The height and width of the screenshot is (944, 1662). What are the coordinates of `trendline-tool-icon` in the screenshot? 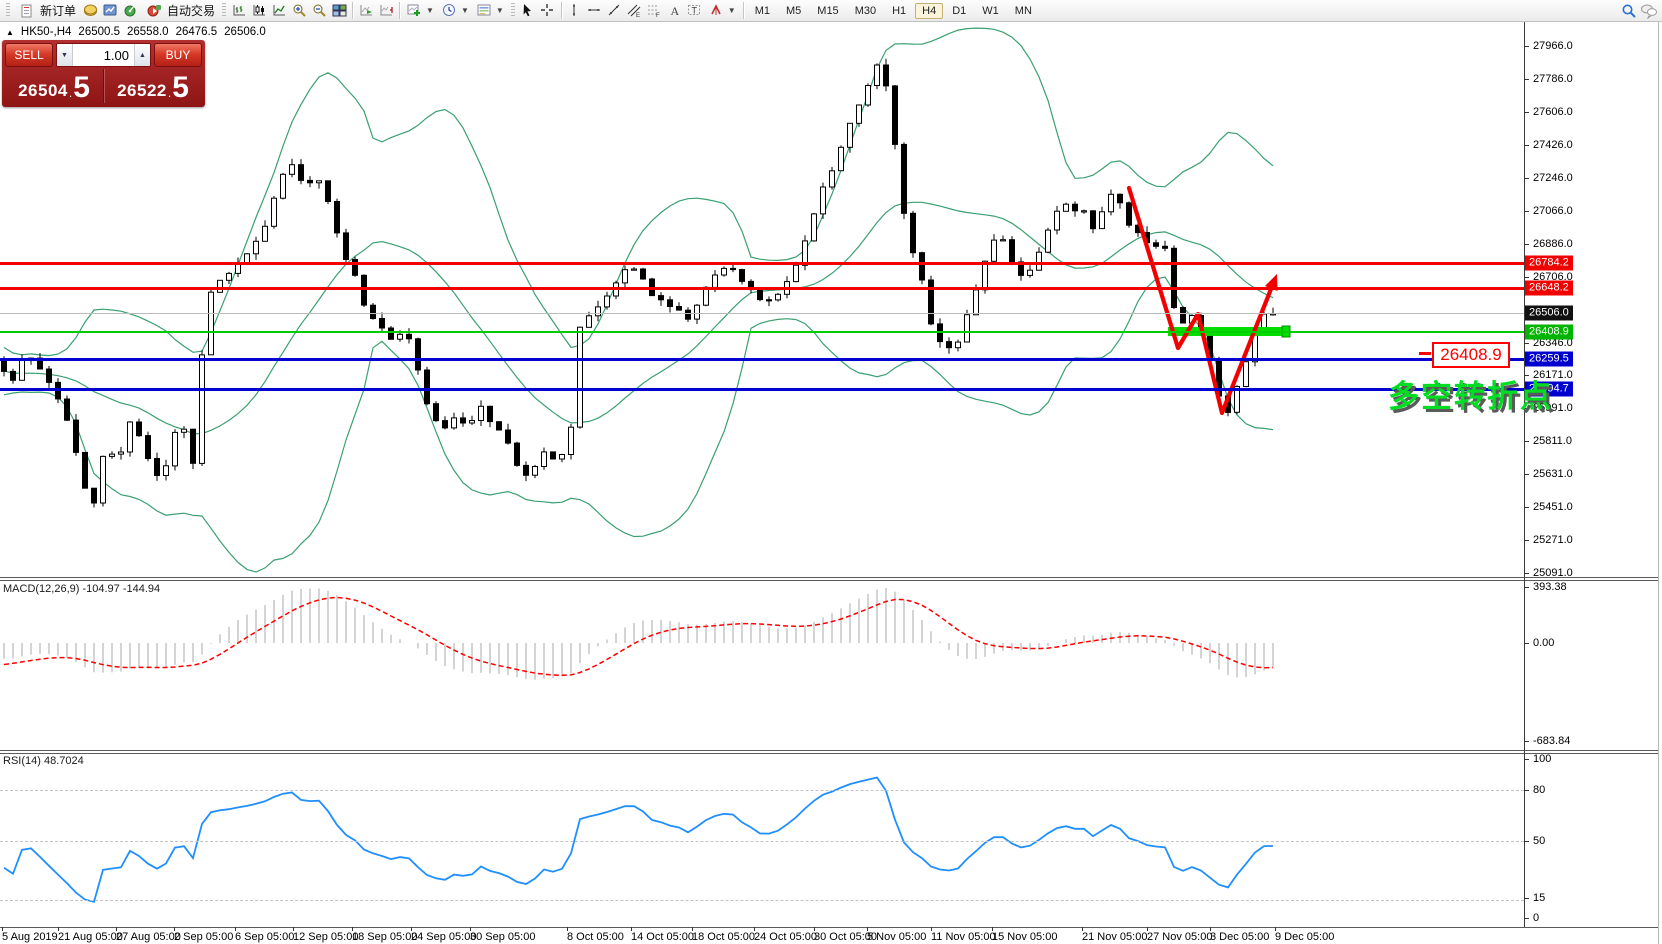 It's located at (615, 10).